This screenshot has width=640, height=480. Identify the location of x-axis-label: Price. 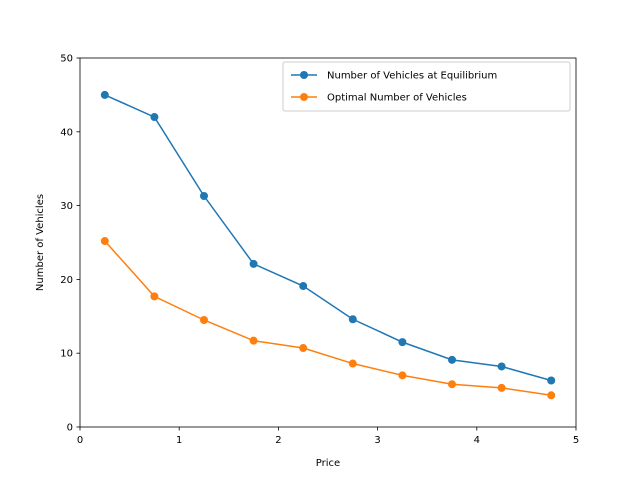
(328, 463).